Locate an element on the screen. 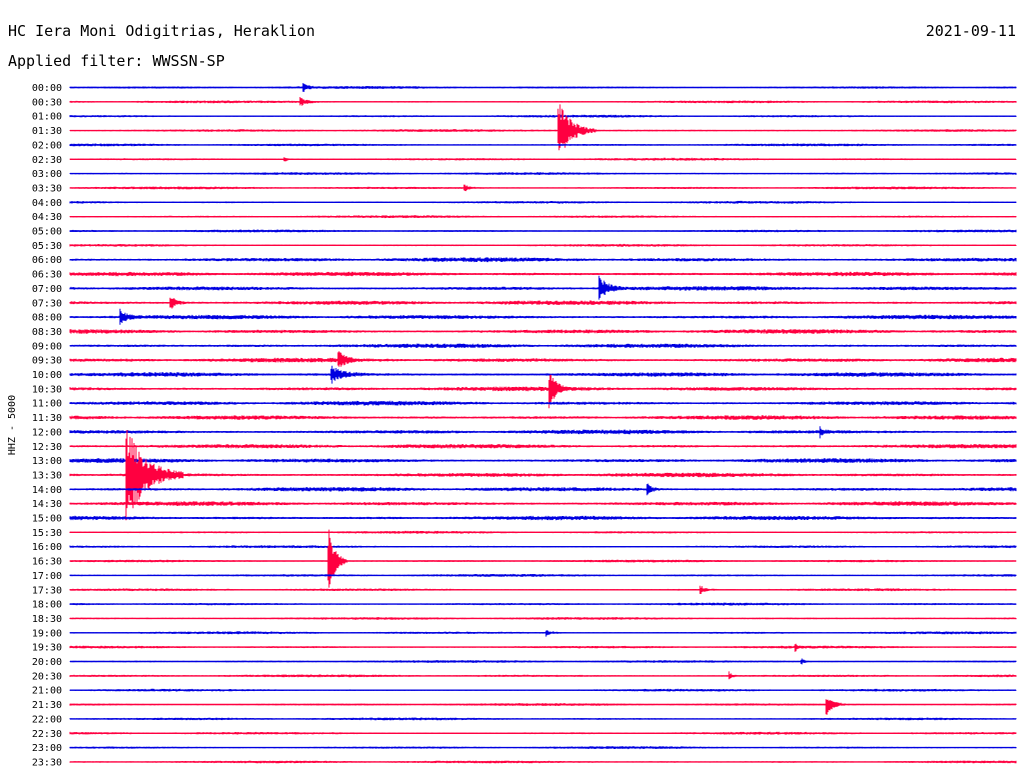 Image resolution: width=1024 pixels, height=780 pixels. chart-date: 2021-09-11 is located at coordinates (971, 31).